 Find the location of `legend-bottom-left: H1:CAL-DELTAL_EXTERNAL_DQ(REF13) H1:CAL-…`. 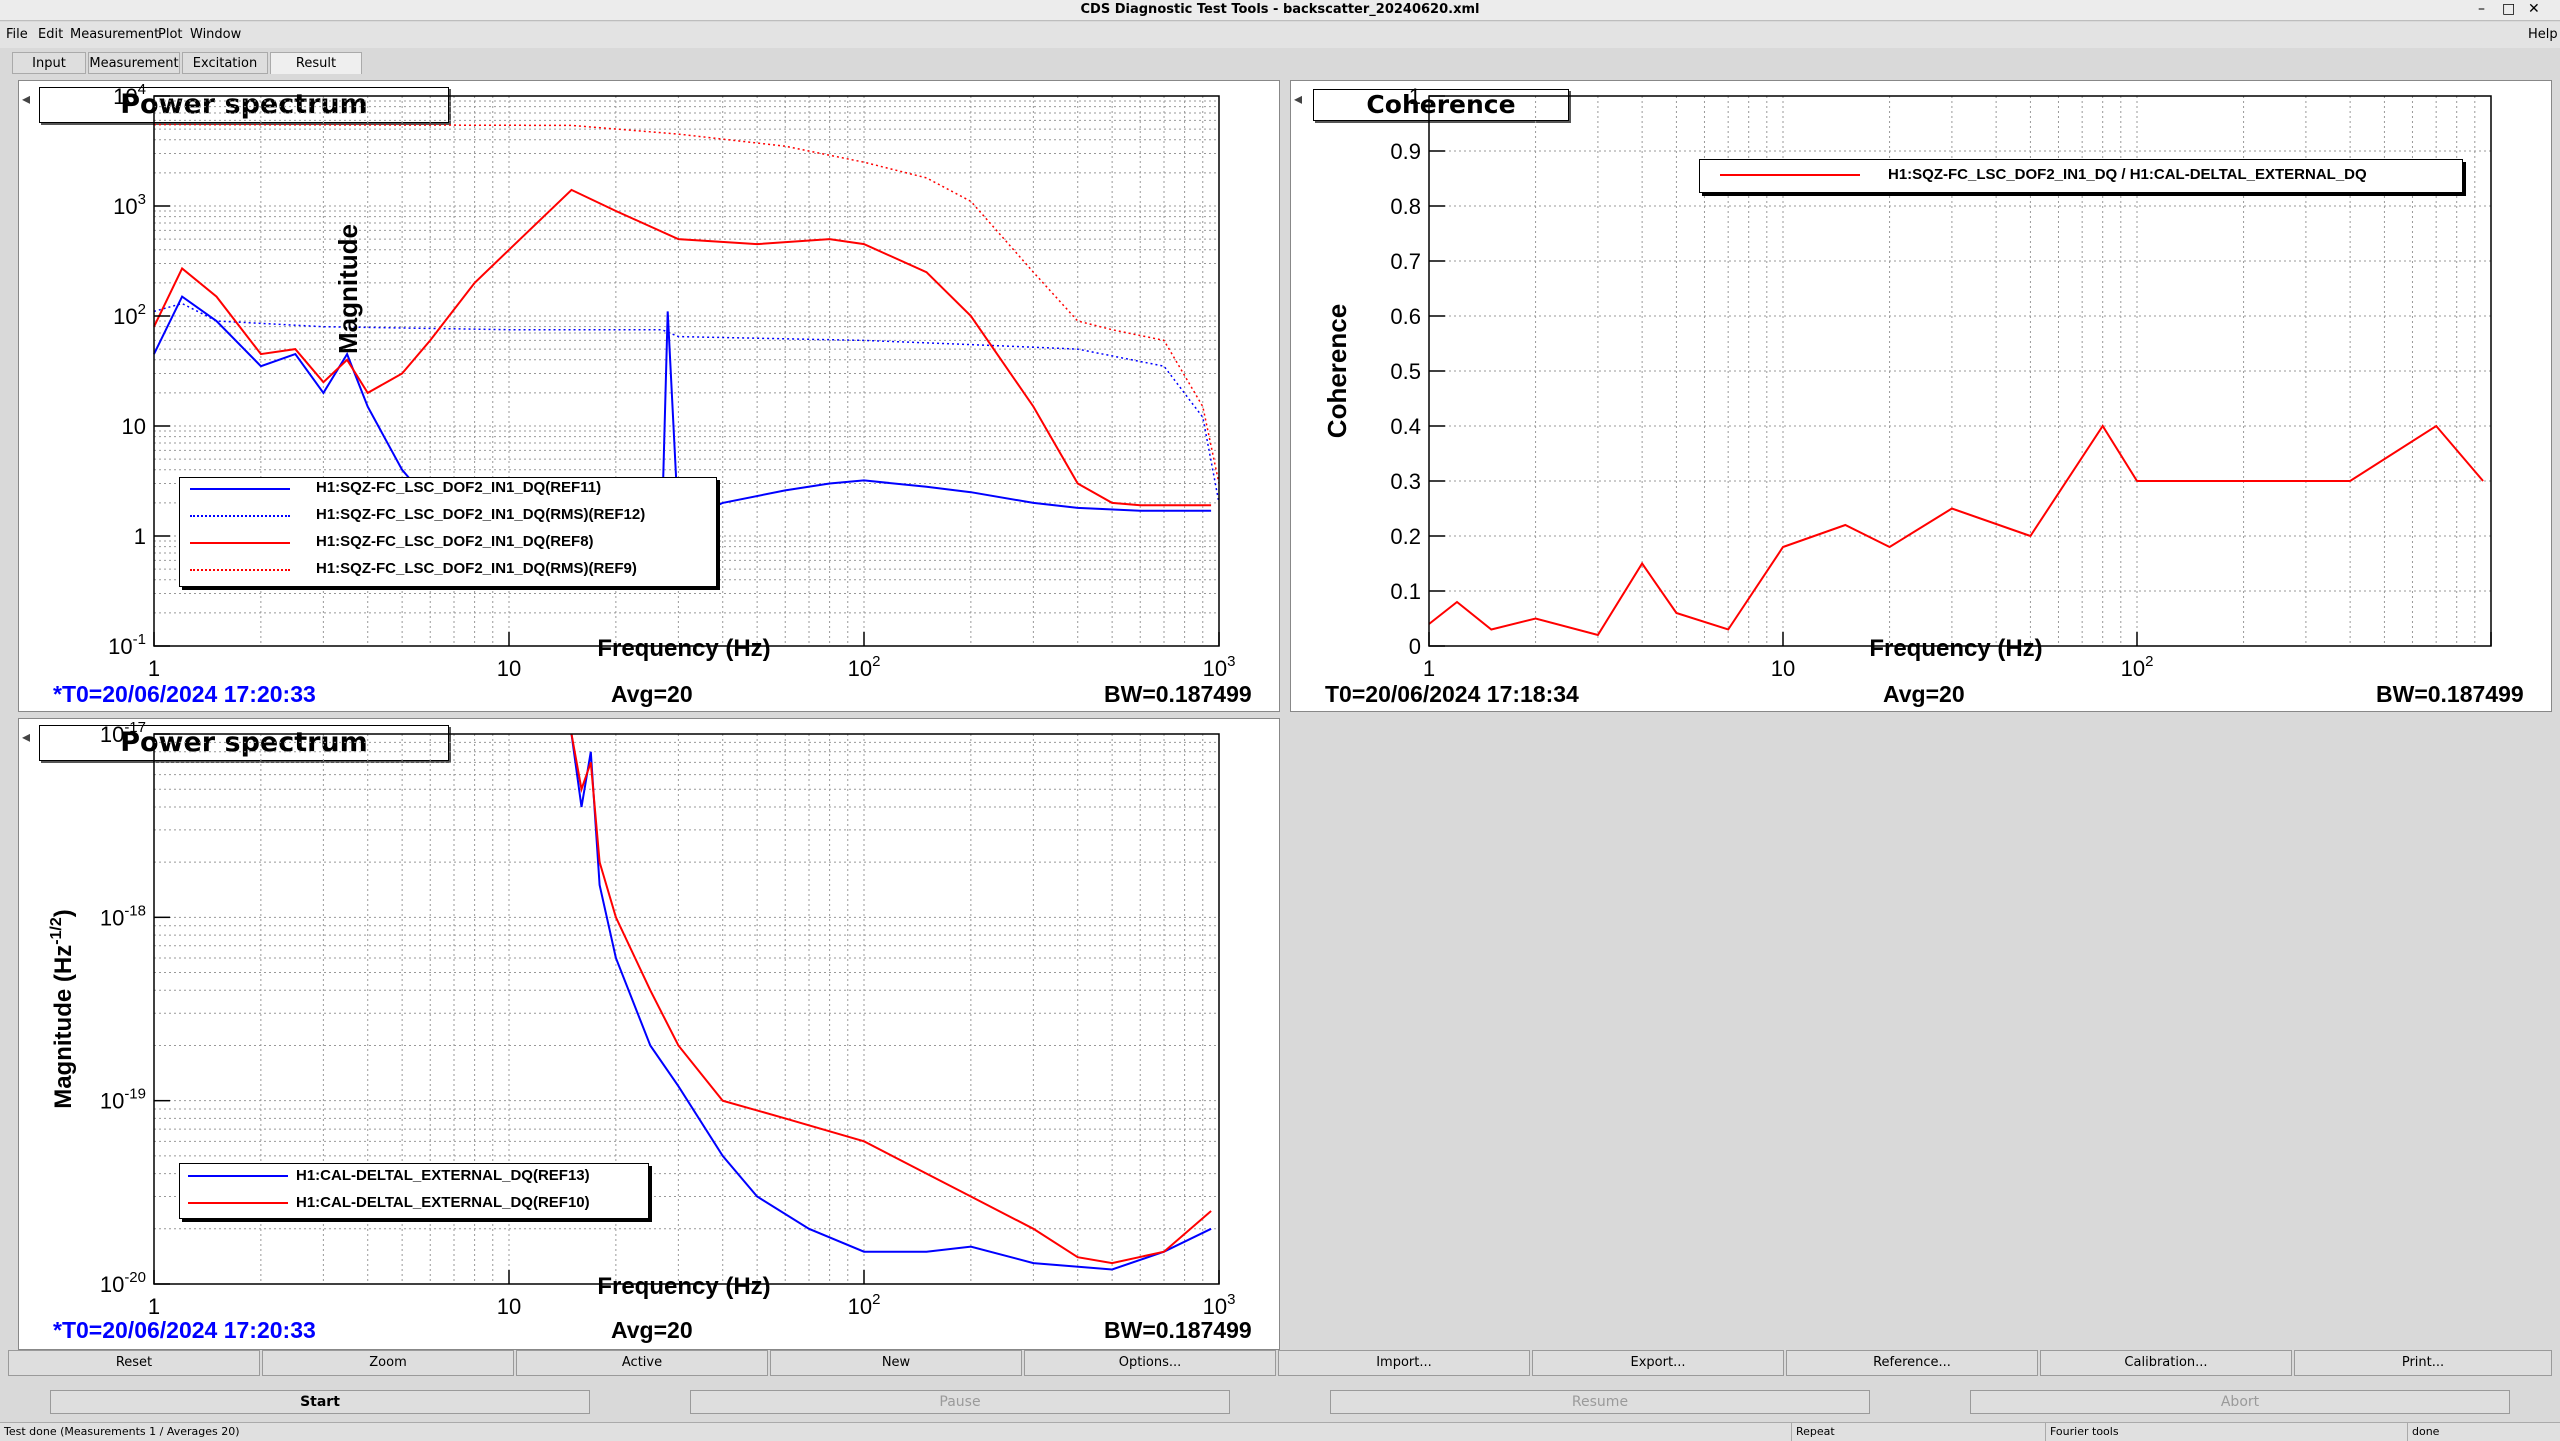

legend-bottom-left: H1:CAL-DELTAL_EXTERNAL_DQ(REF13) H1:CAL-… is located at coordinates (414, 1191).